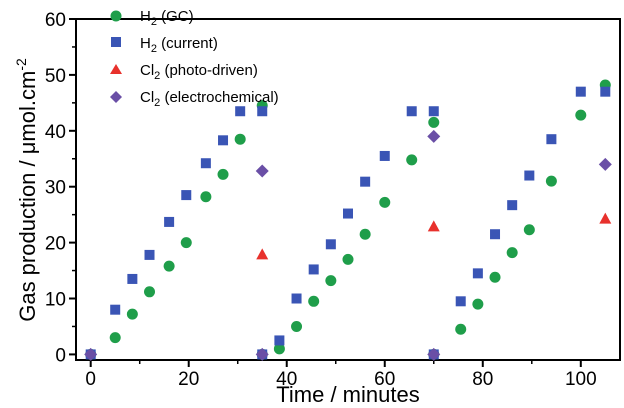 This screenshot has width=624, height=408. I want to click on legend-marker-triangle, so click(116, 69).